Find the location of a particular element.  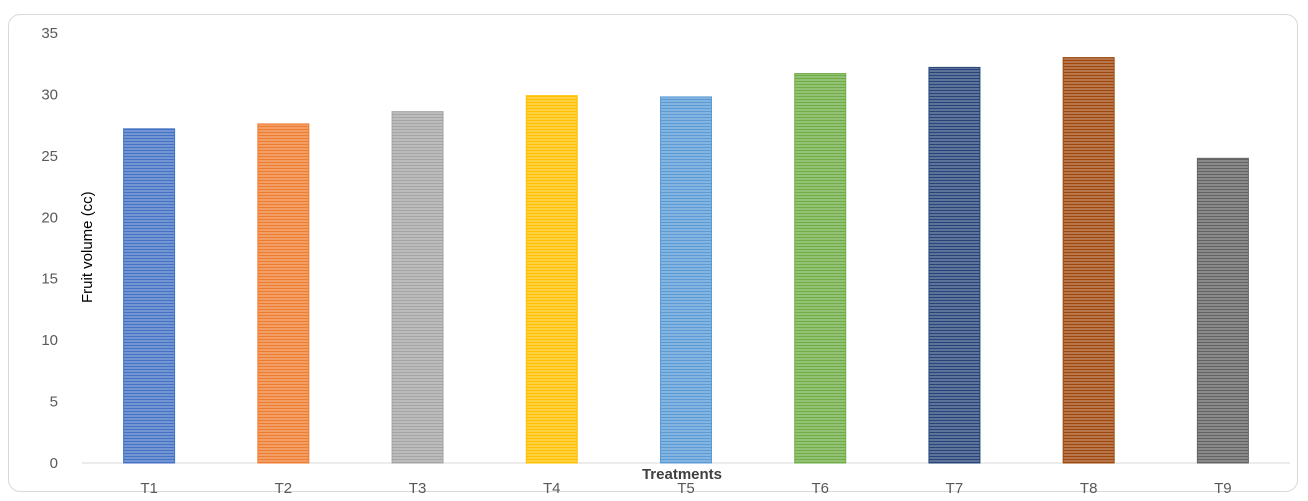

x-tick-label: T7 is located at coordinates (955, 488).